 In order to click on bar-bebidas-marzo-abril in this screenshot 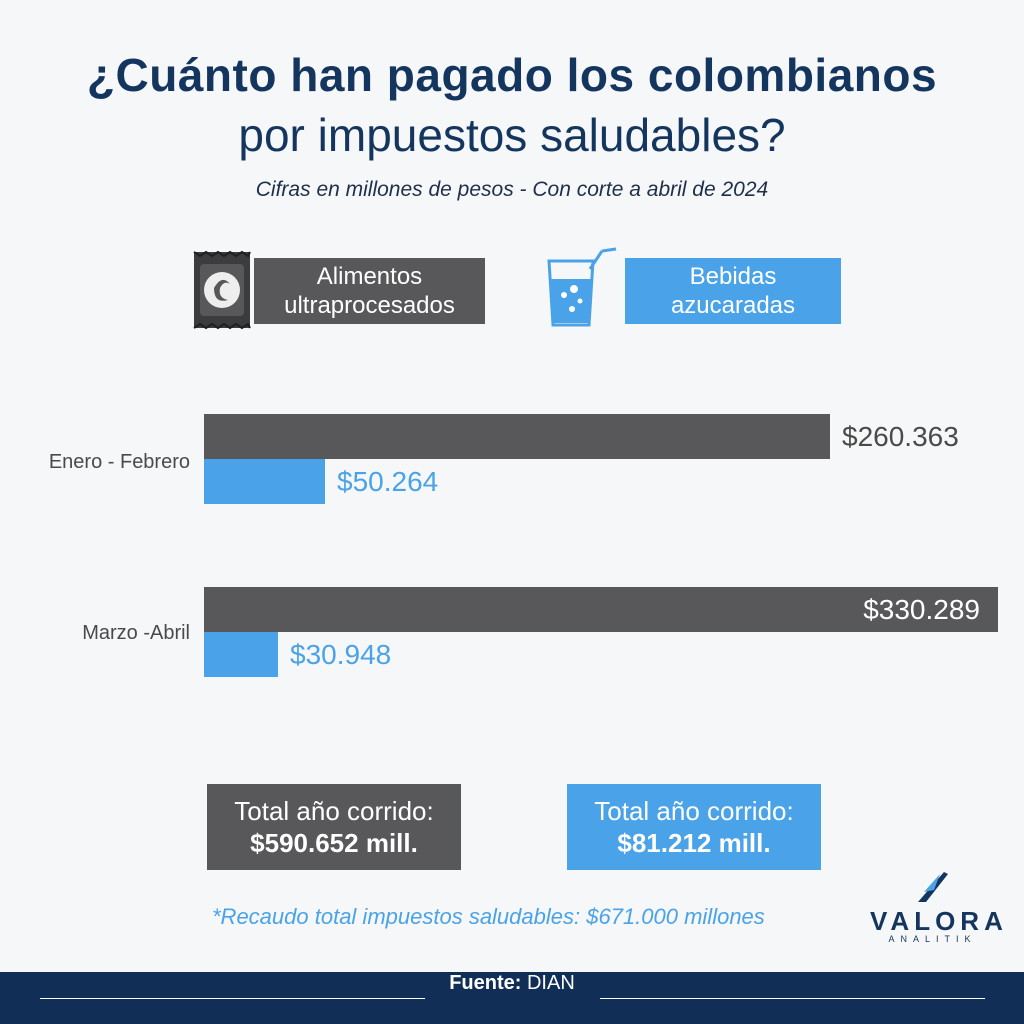, I will do `click(241, 654)`.